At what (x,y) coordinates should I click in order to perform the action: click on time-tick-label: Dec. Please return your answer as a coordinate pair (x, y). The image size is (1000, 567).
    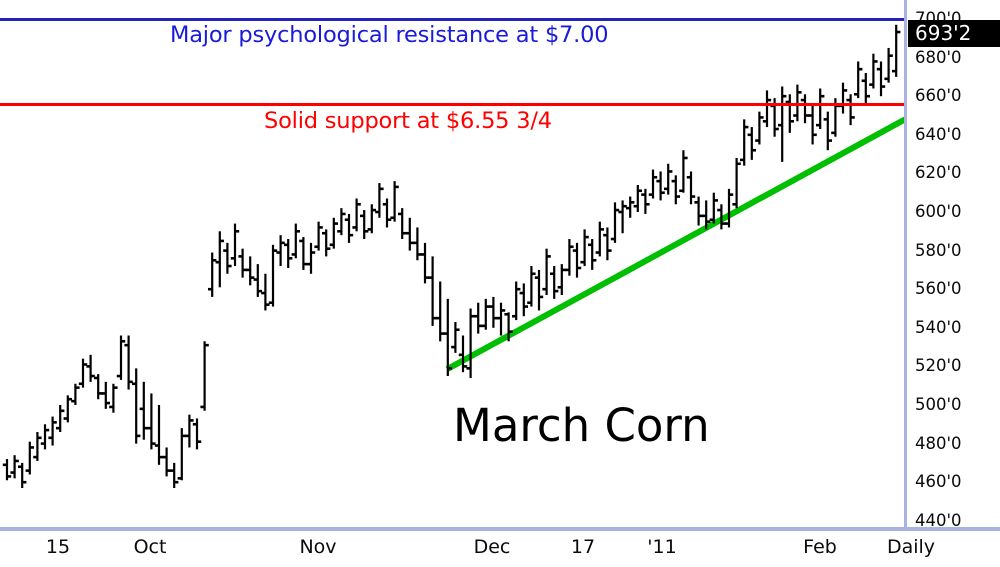
    Looking at the image, I should click on (492, 547).